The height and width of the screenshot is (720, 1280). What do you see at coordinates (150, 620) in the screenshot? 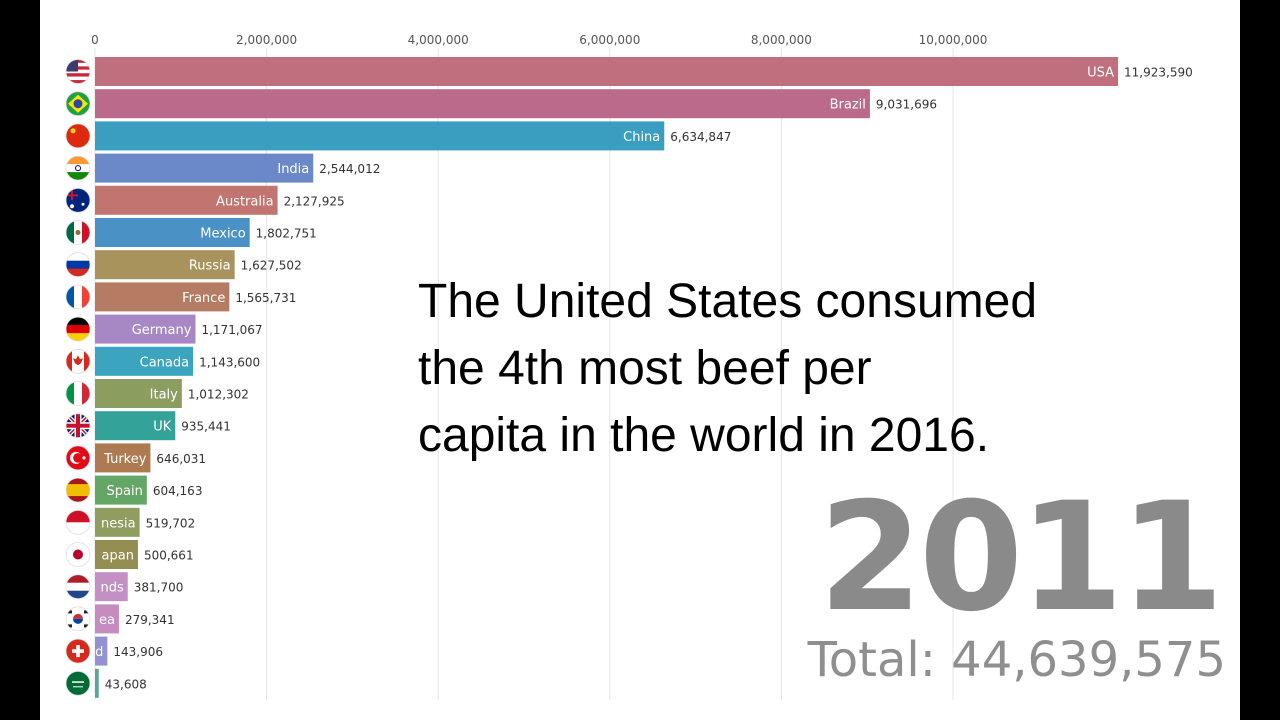
I see `bar-value-label: 279,341` at bounding box center [150, 620].